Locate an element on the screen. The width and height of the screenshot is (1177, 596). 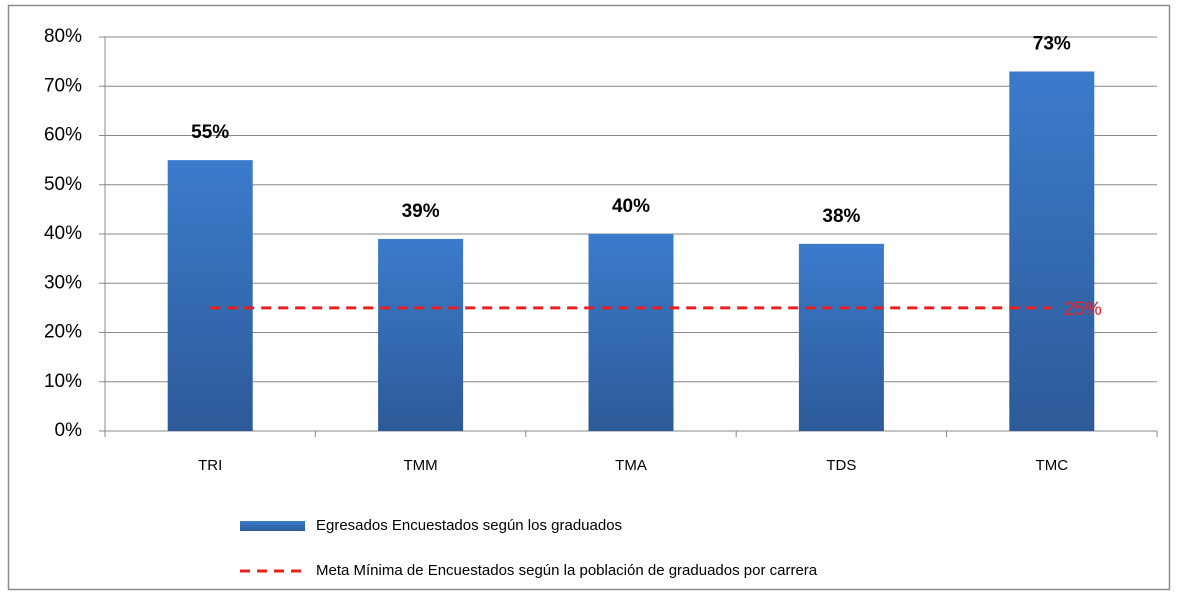
y-tick-label: 30% is located at coordinates (63, 282).